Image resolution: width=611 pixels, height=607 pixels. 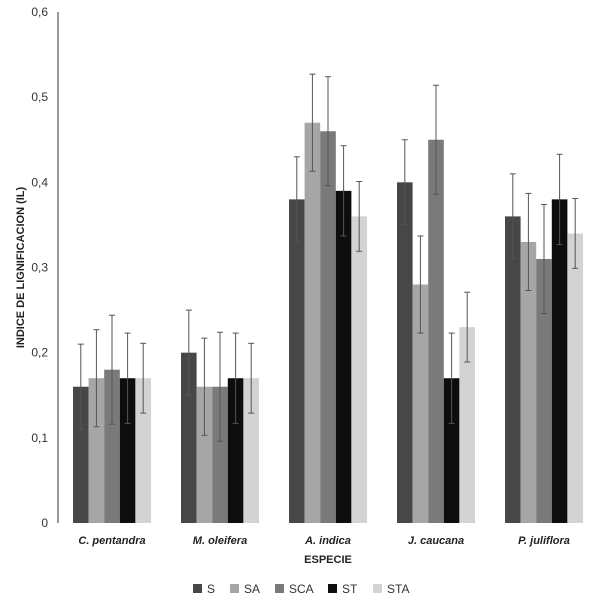 I want to click on legend-label: S, so click(x=211, y=589).